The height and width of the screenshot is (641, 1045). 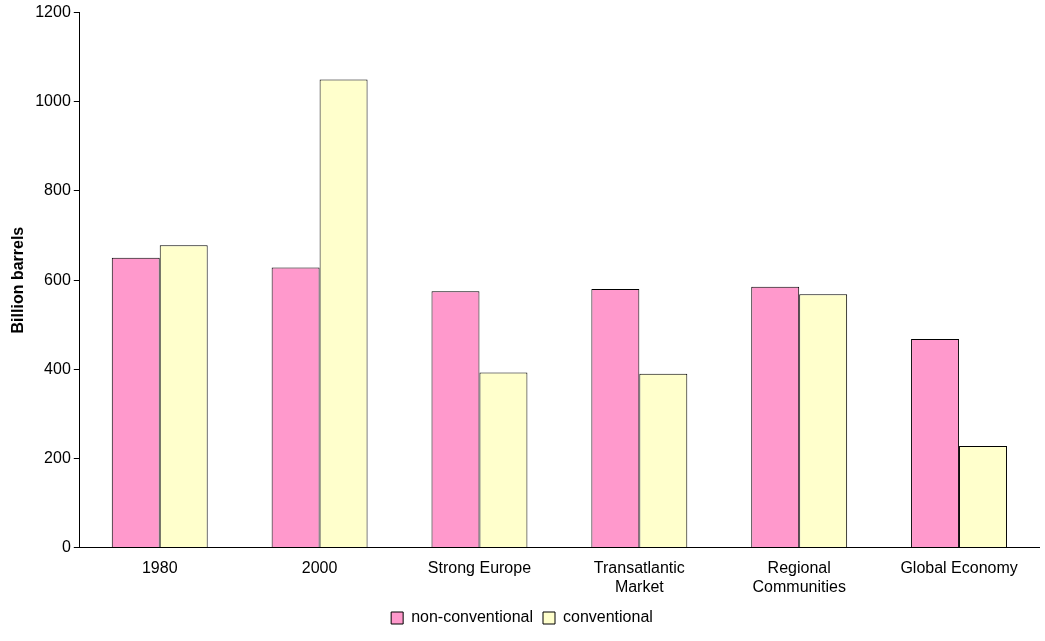 I want to click on legend-label: conventional, so click(x=608, y=617).